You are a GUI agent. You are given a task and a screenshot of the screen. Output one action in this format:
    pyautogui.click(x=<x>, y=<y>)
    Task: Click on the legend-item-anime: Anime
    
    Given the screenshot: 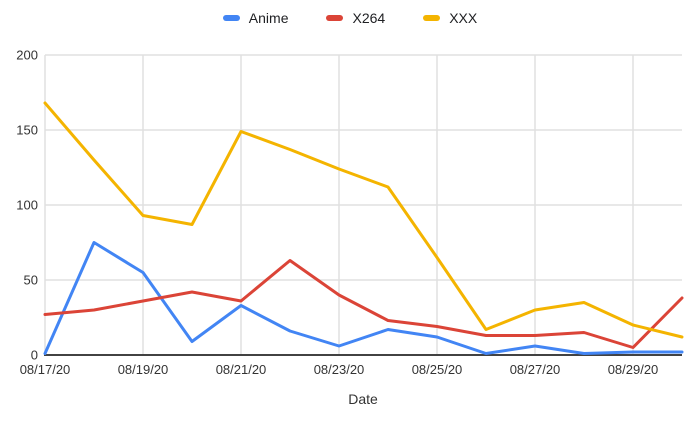 What is the action you would take?
    pyautogui.click(x=255, y=18)
    